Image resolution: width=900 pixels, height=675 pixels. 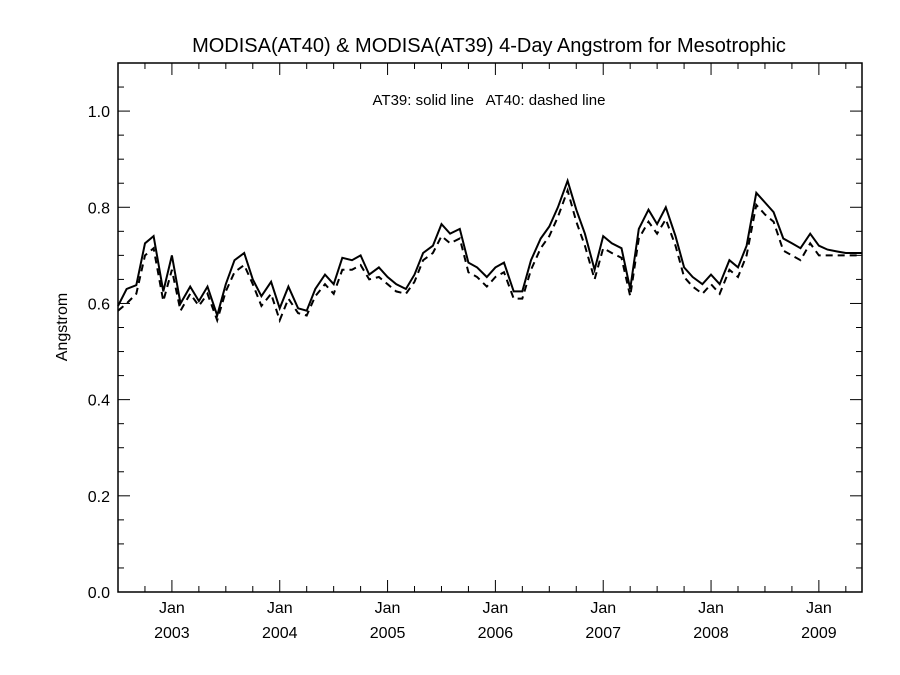 I want to click on y-tick-label: 0.6, so click(x=99, y=304).